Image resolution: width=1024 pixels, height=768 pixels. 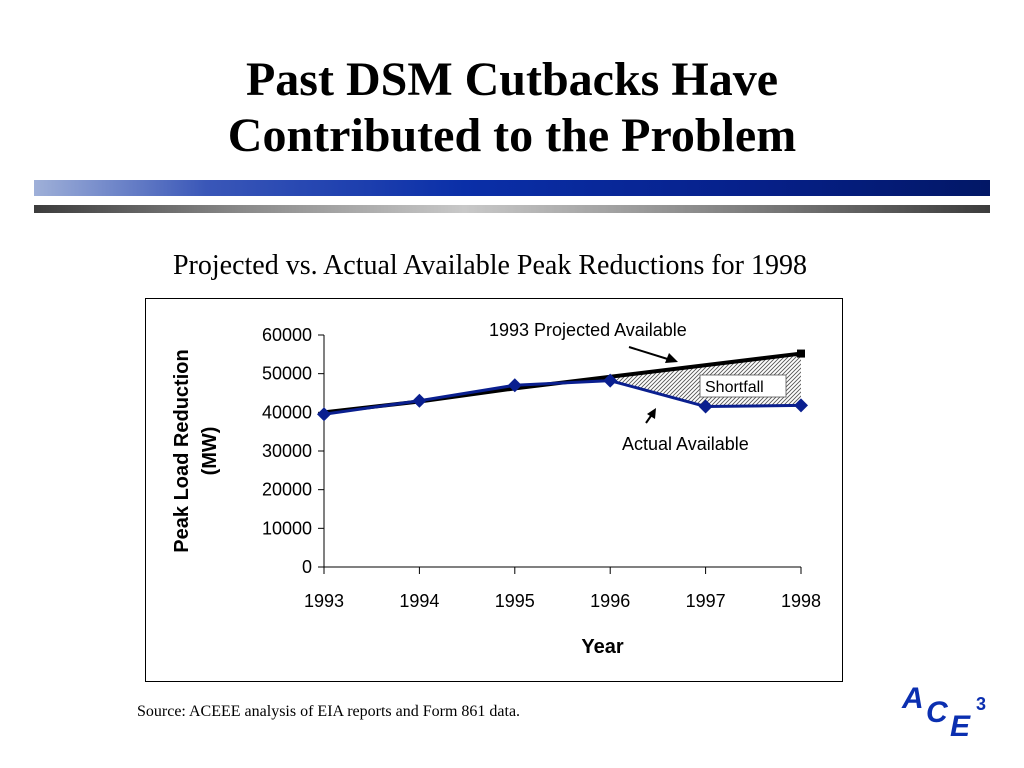 What do you see at coordinates (512, 135) in the screenshot?
I see `slide-title-line-2: Contributed to the Problem` at bounding box center [512, 135].